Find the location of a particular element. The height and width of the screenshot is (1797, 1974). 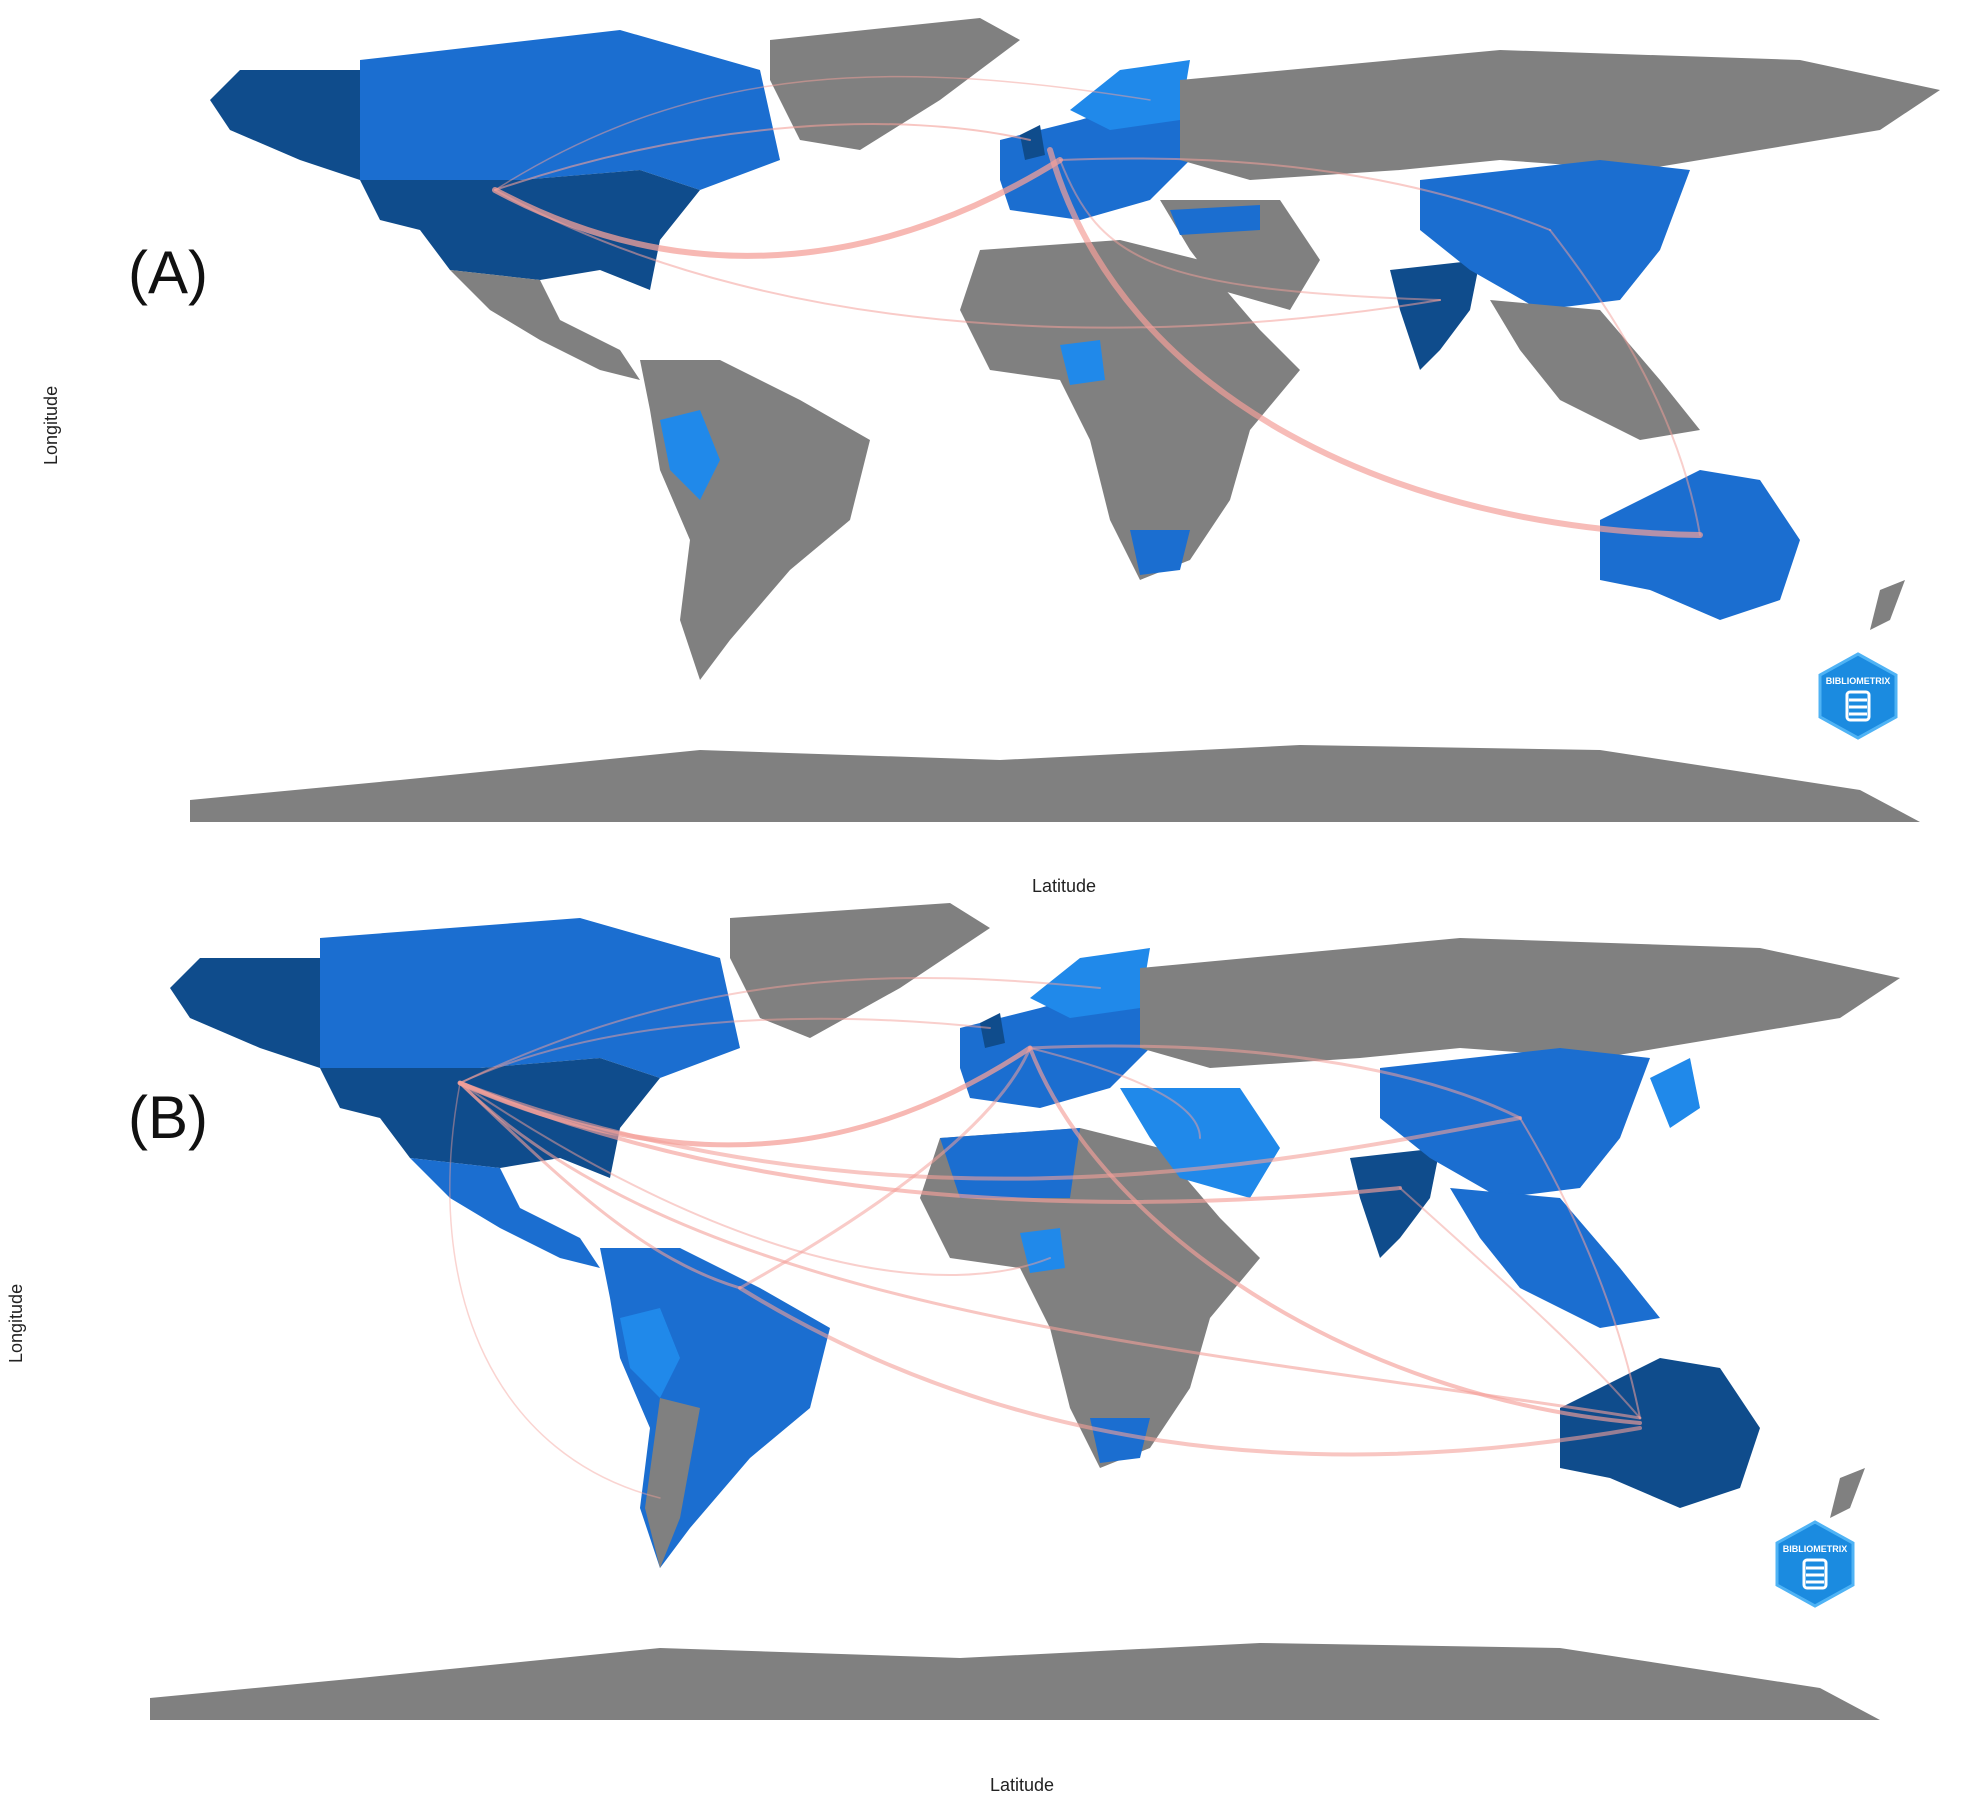

link-usa-argentina is located at coordinates (555, 1290).